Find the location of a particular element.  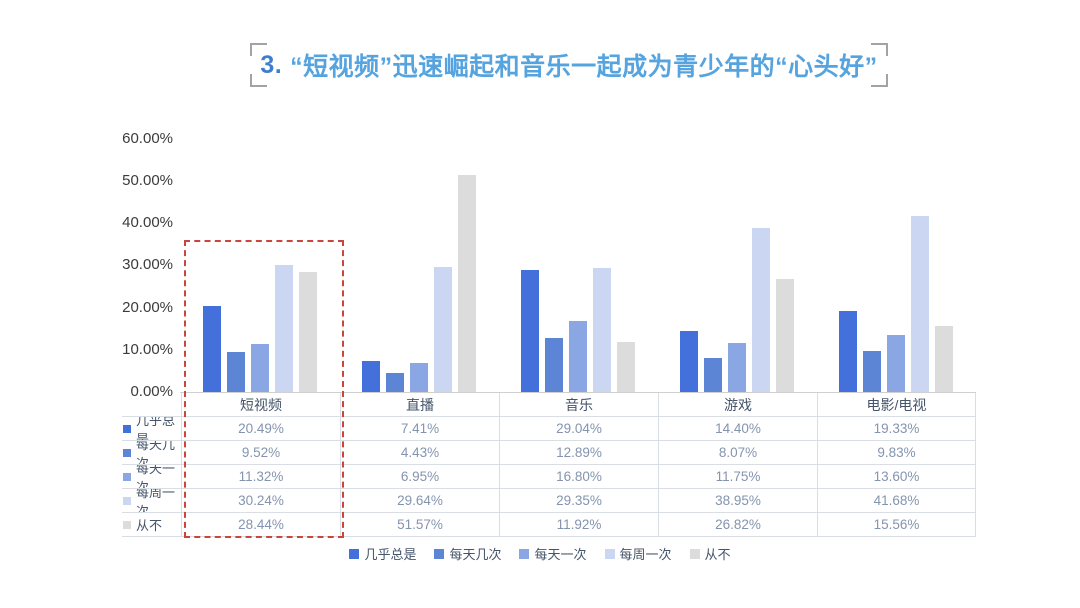

table-value-cell: 13.60% is located at coordinates (896, 477).